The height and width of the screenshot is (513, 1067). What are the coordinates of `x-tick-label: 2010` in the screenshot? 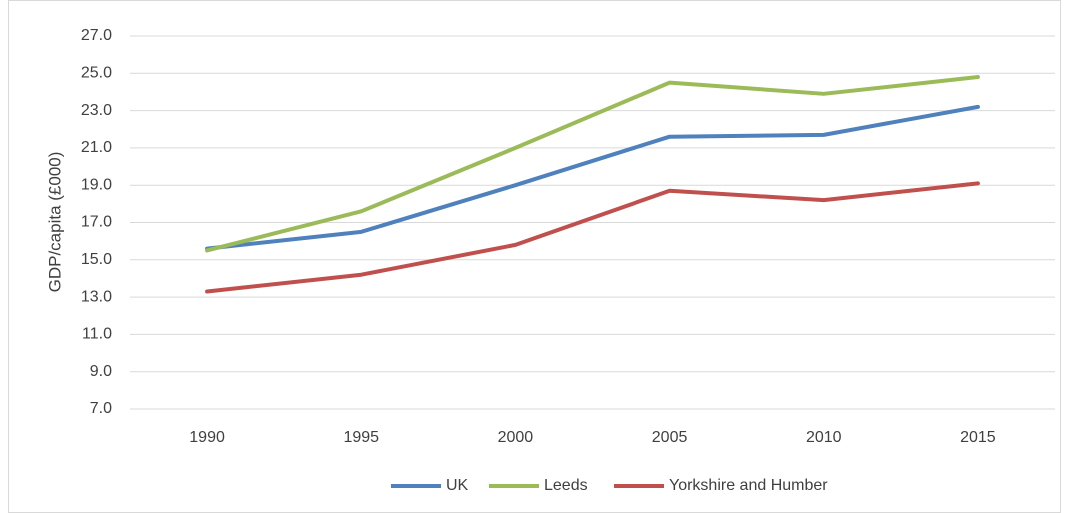 It's located at (824, 437).